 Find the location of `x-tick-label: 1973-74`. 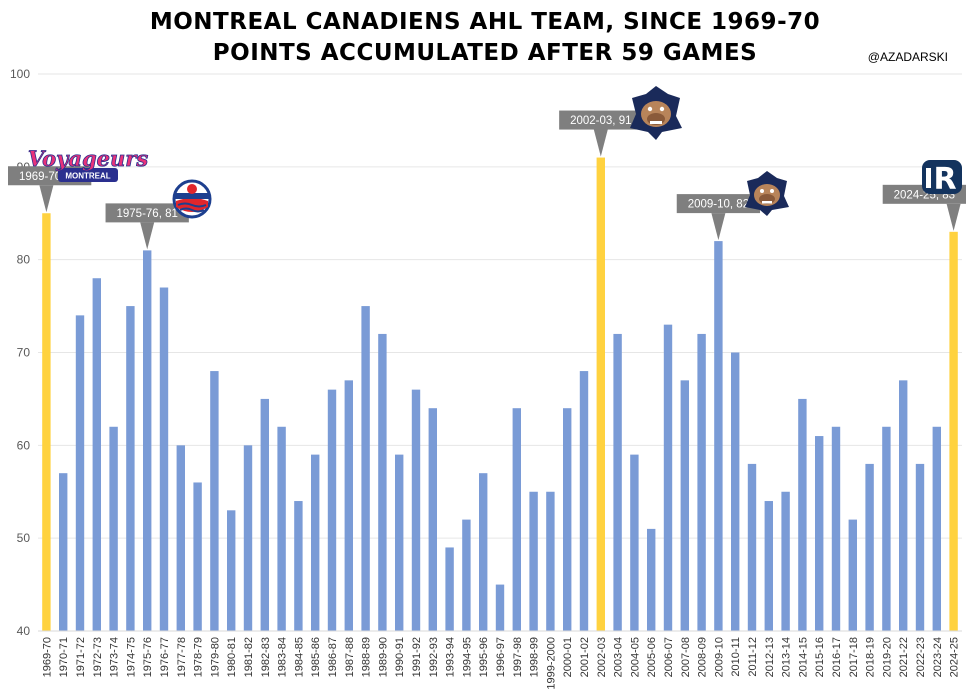

x-tick-label: 1973-74 is located at coordinates (115, 657).